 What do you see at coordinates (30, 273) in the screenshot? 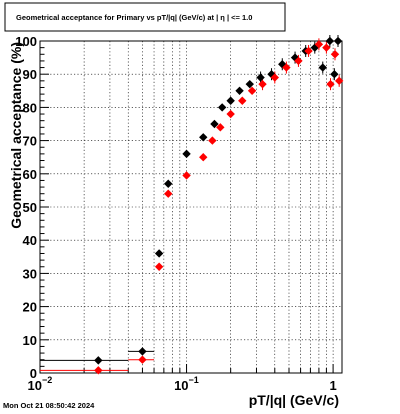
I see `y-tick-label: 30` at bounding box center [30, 273].